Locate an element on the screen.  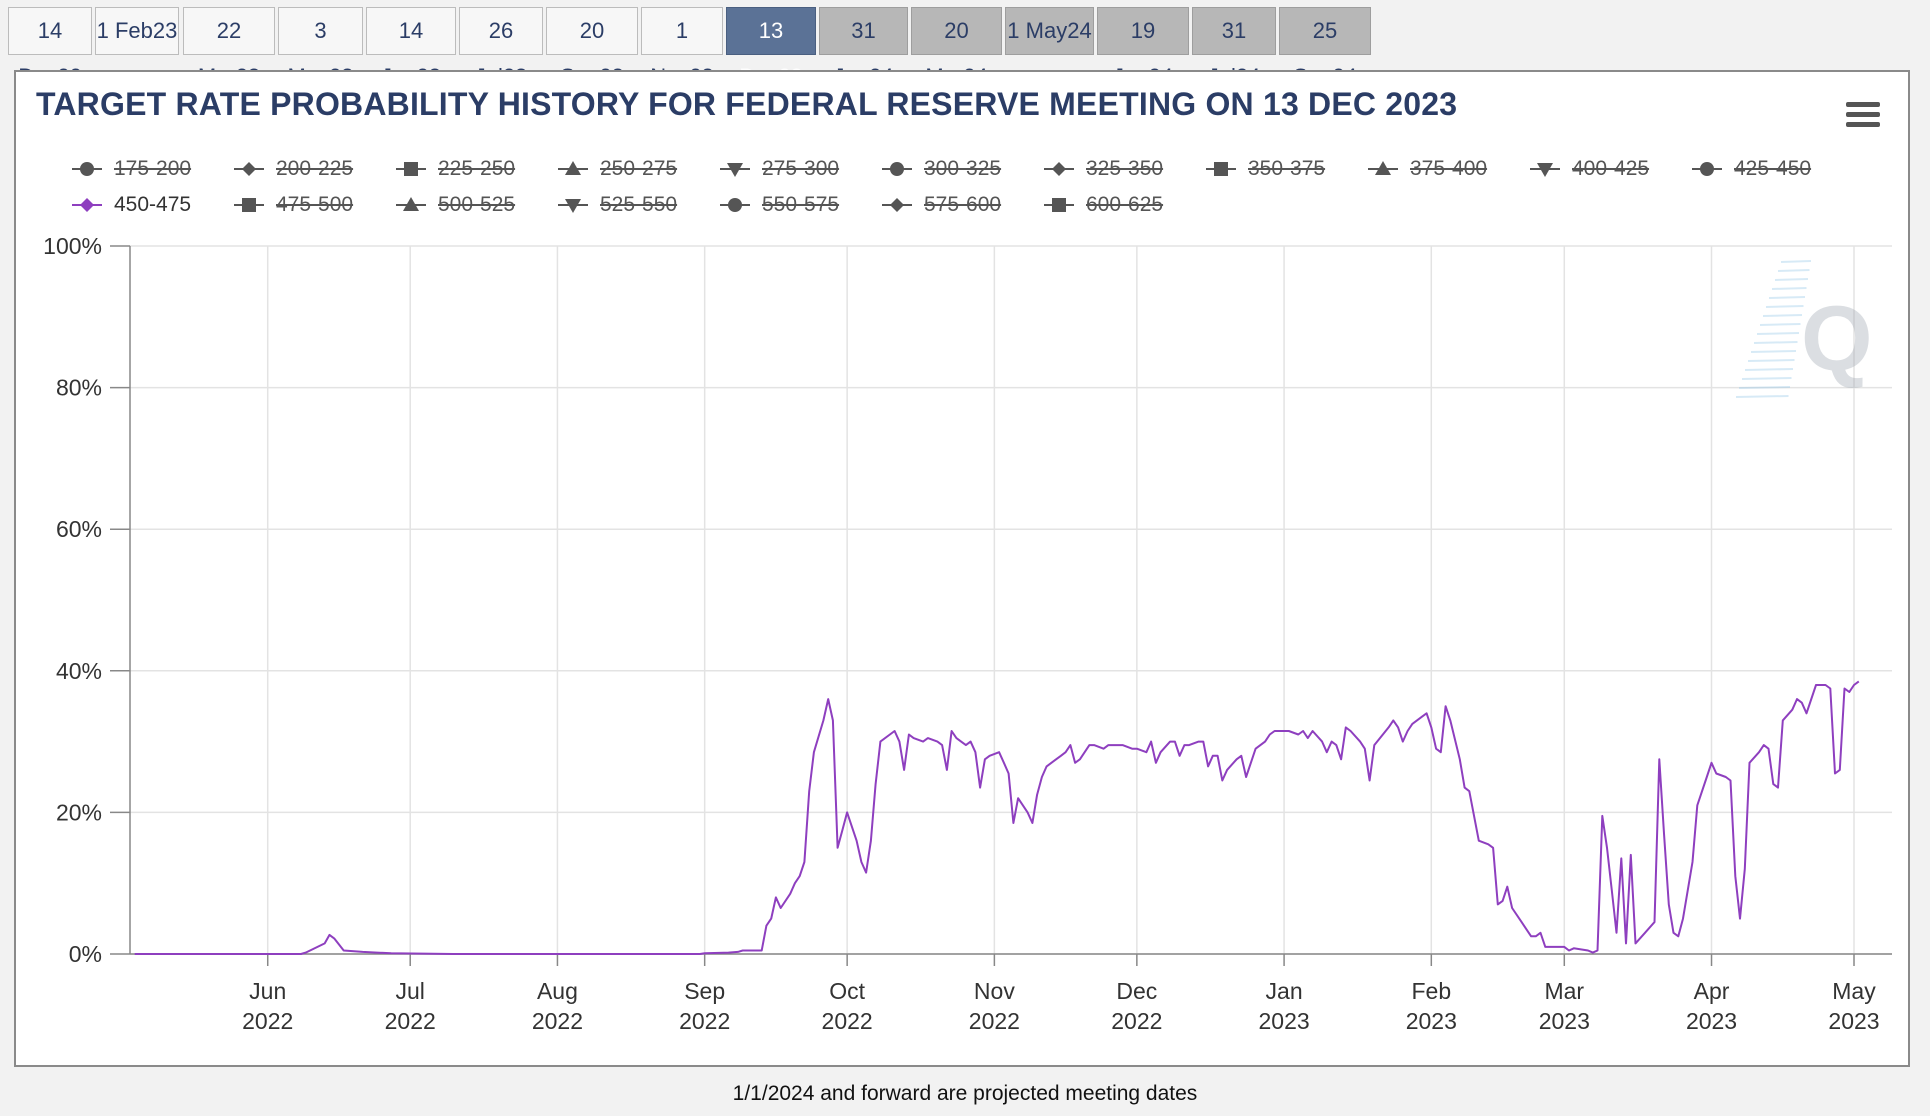
tab-20-mar24: 20 Mar24 is located at coordinates (956, 48).